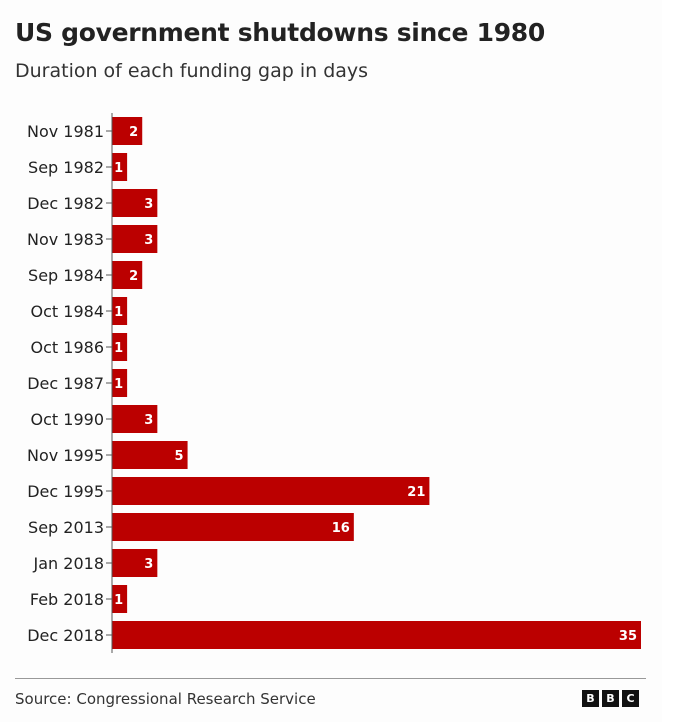  What do you see at coordinates (67, 311) in the screenshot?
I see `category-label: Oct 1984` at bounding box center [67, 311].